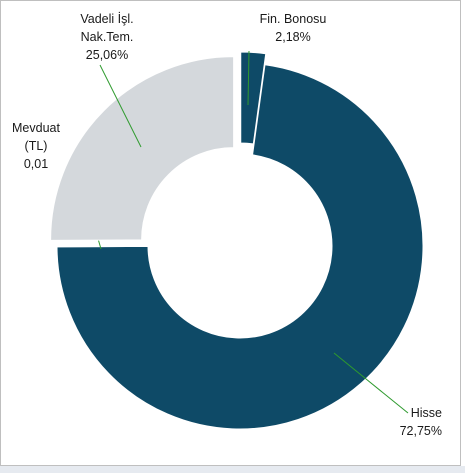 This screenshot has width=465, height=473. I want to click on data-label-mevduat-tl: Mevduat (TL) 0,01, so click(36, 146).